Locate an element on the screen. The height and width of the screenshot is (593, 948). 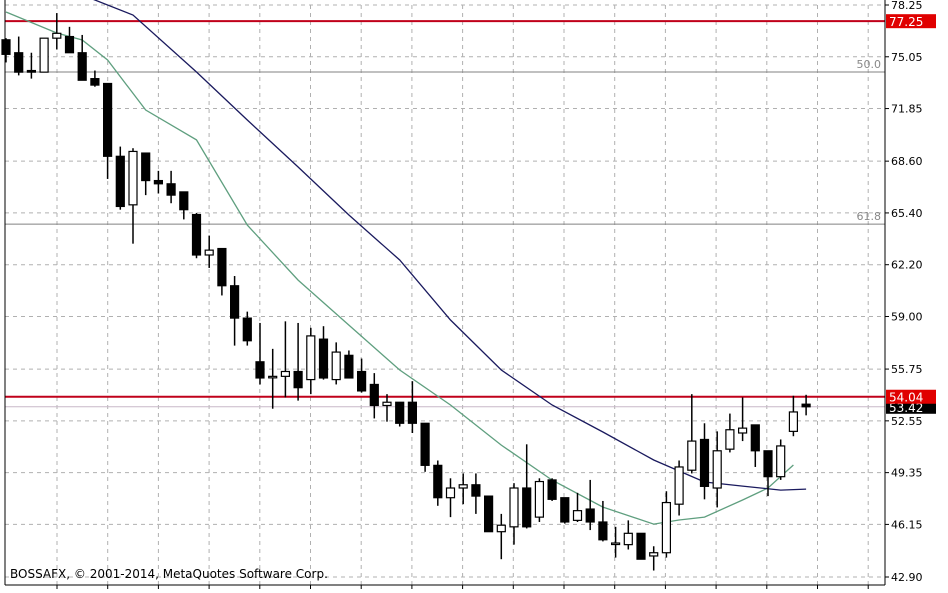
y-tick-label: 71.85 is located at coordinates (907, 109).